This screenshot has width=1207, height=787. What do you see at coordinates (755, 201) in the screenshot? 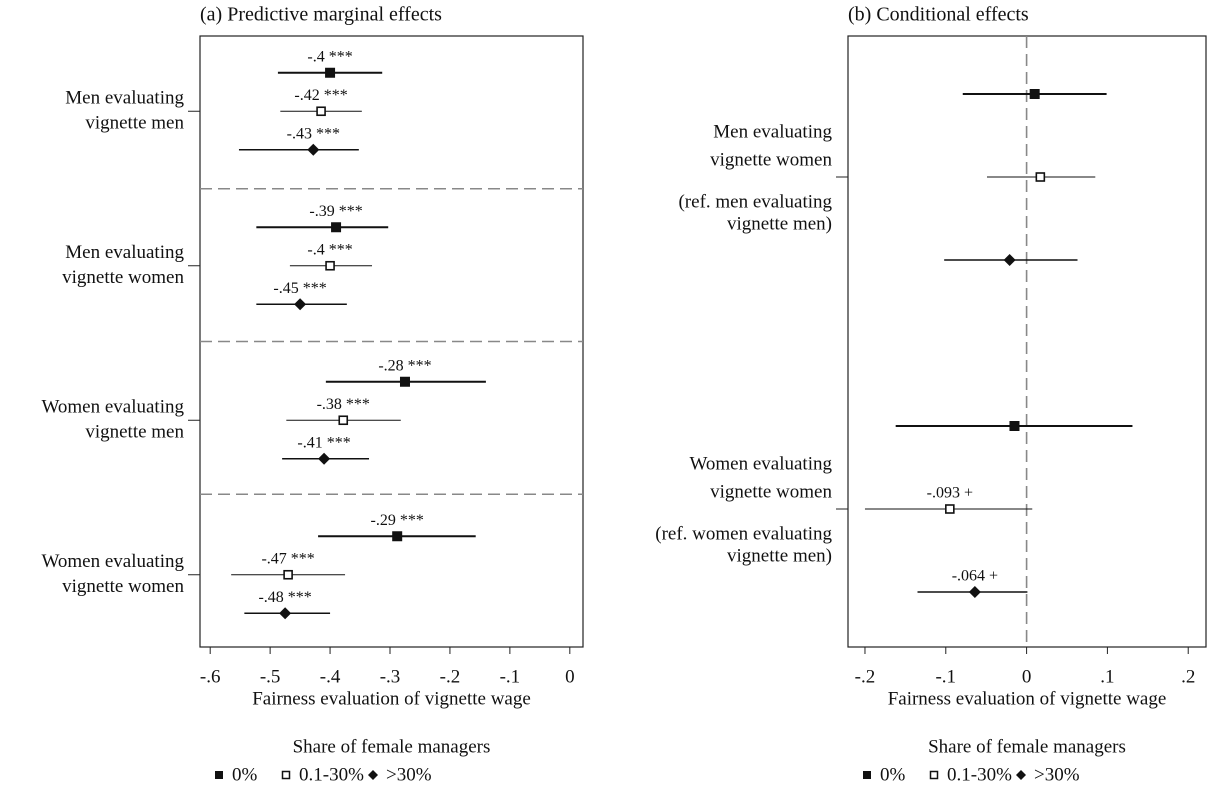
I see `category-label: (ref. men evaluating` at bounding box center [755, 201].